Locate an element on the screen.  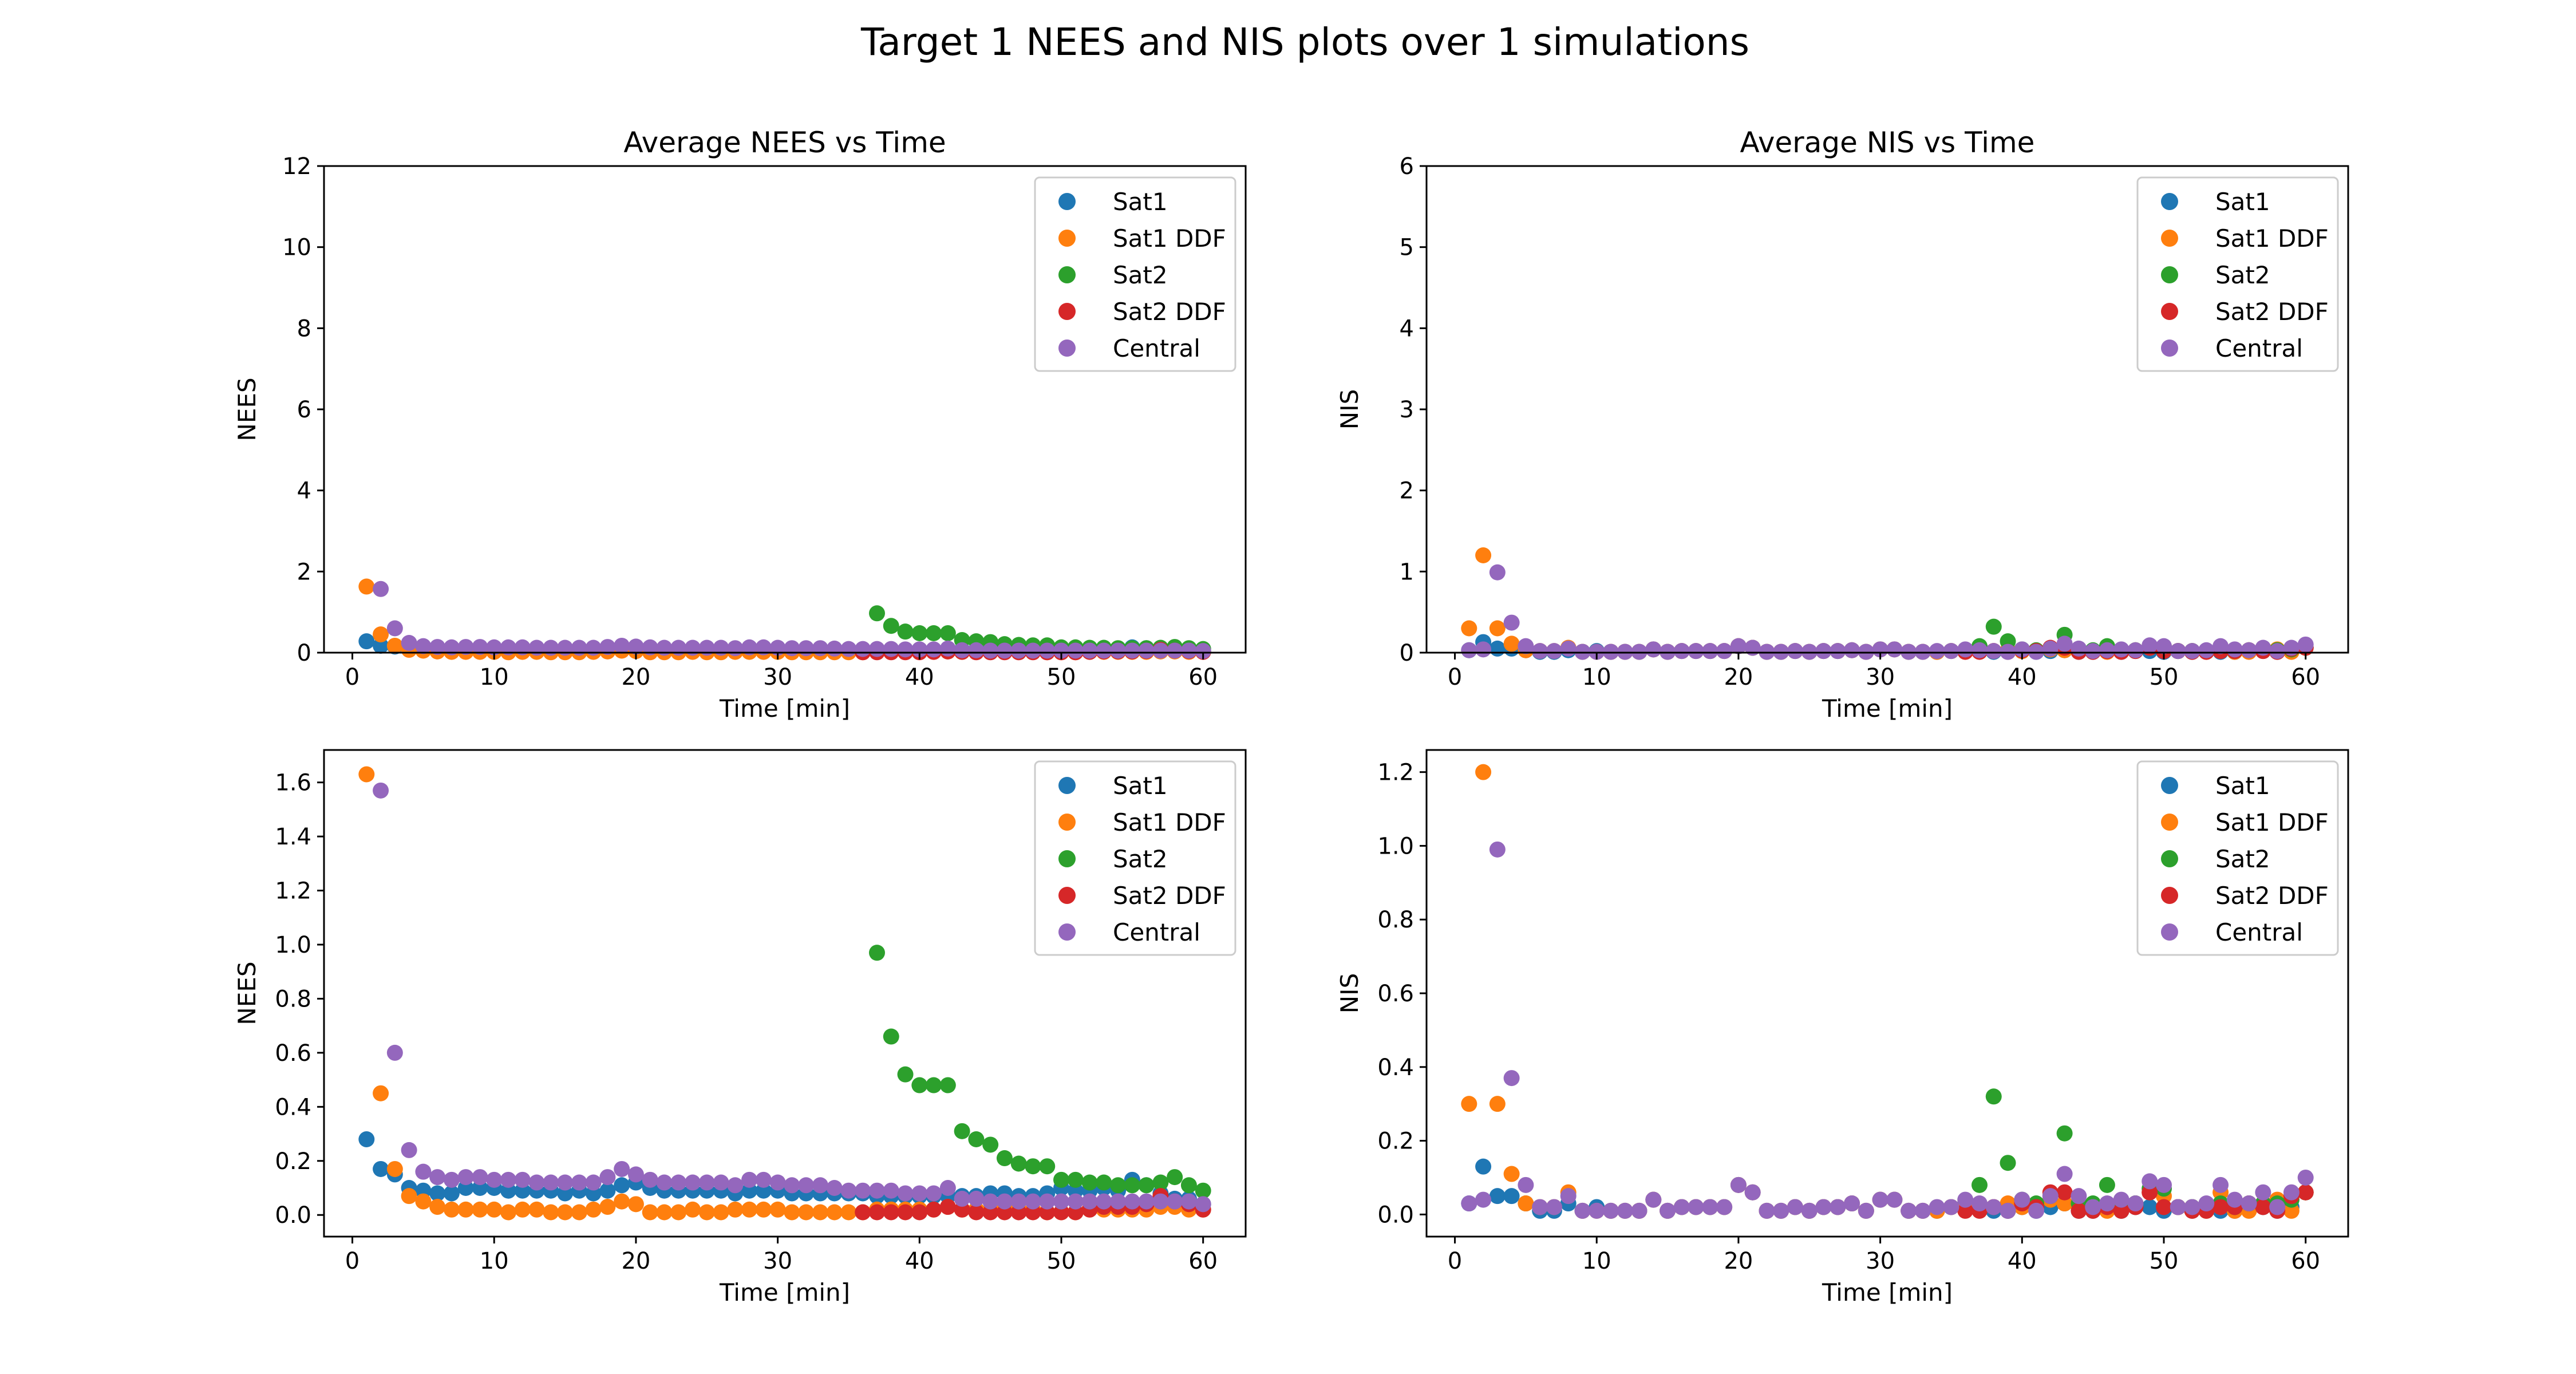
y-axis-label: NIS is located at coordinates (1350, 993).